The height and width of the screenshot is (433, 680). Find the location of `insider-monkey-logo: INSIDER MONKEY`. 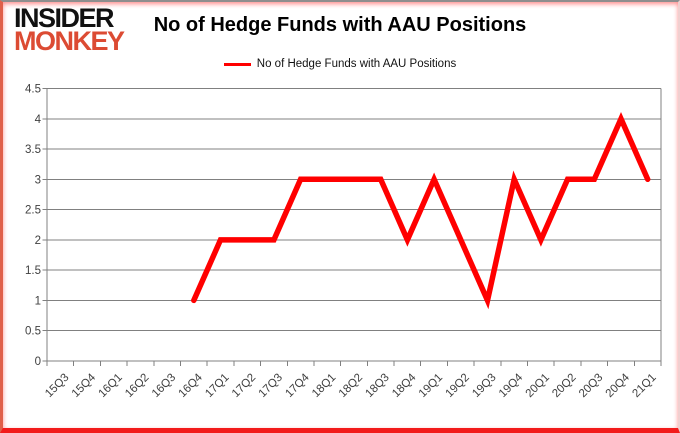

insider-monkey-logo: INSIDER MONKEY is located at coordinates (69, 29).